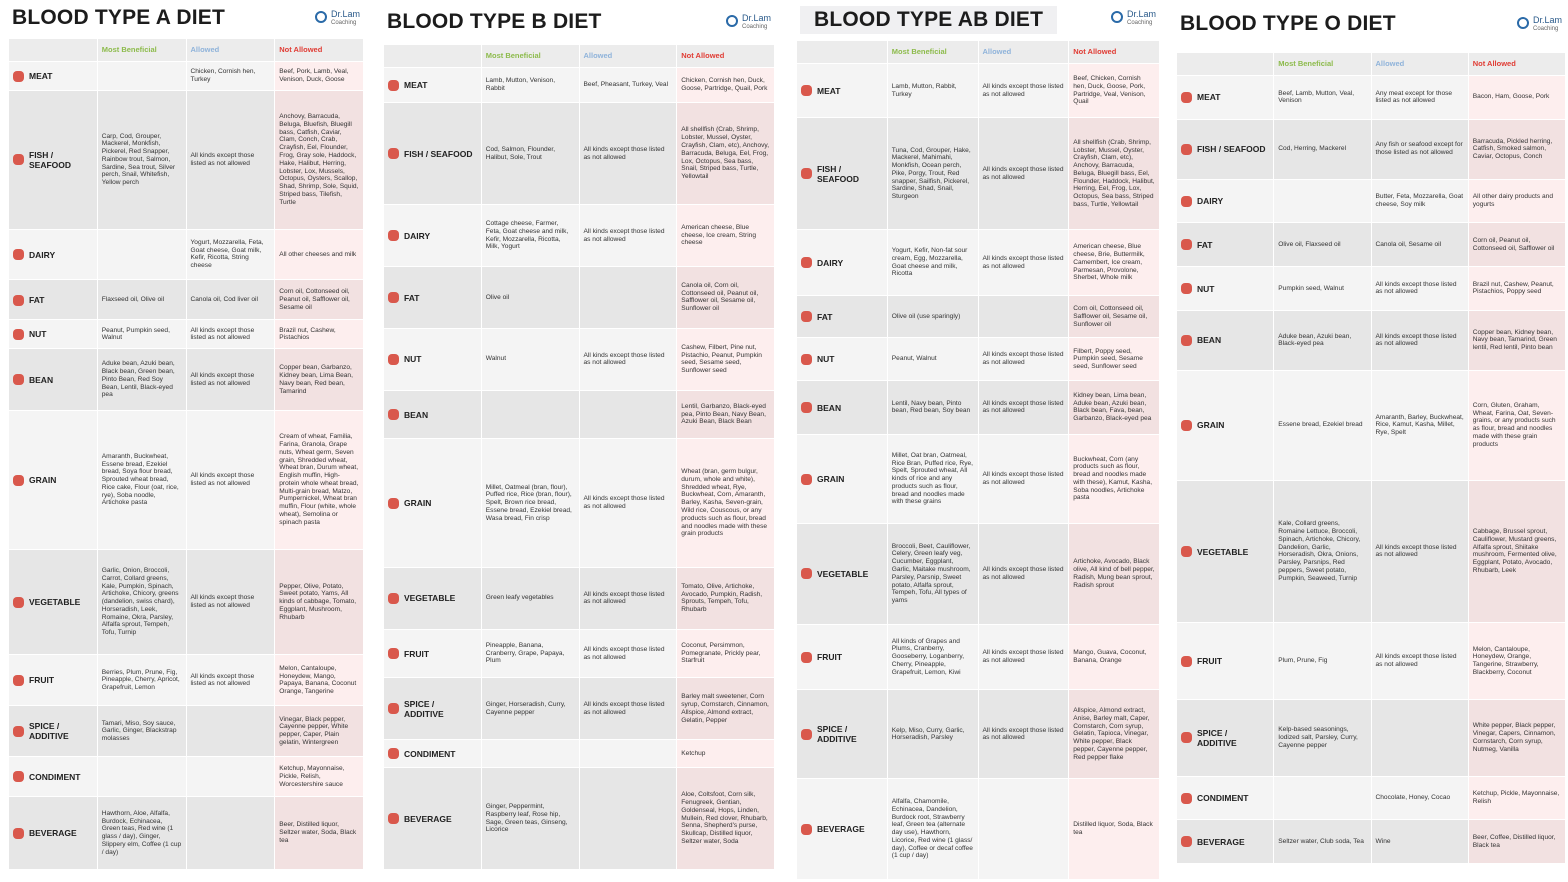 The height and width of the screenshot is (882, 1568). Describe the element at coordinates (432, 709) in the screenshot. I see `category-cell: SPICE / ADDITIVE` at that location.